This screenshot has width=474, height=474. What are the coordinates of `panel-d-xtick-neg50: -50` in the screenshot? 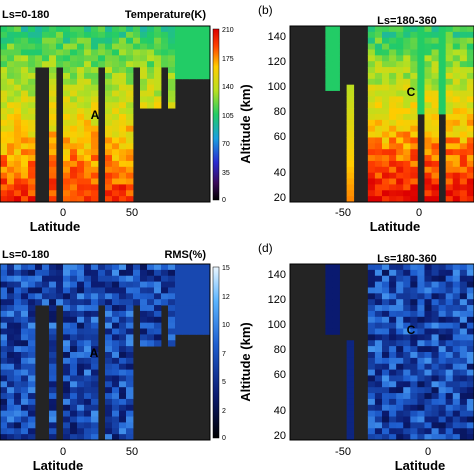 It's located at (343, 452).